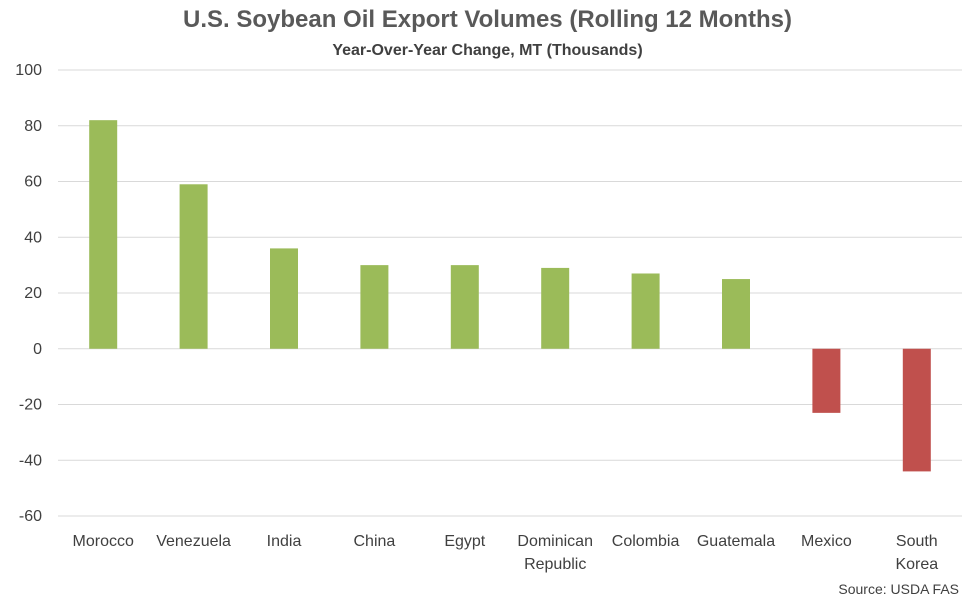  I want to click on x-category-label: Guatemala, so click(736, 541).